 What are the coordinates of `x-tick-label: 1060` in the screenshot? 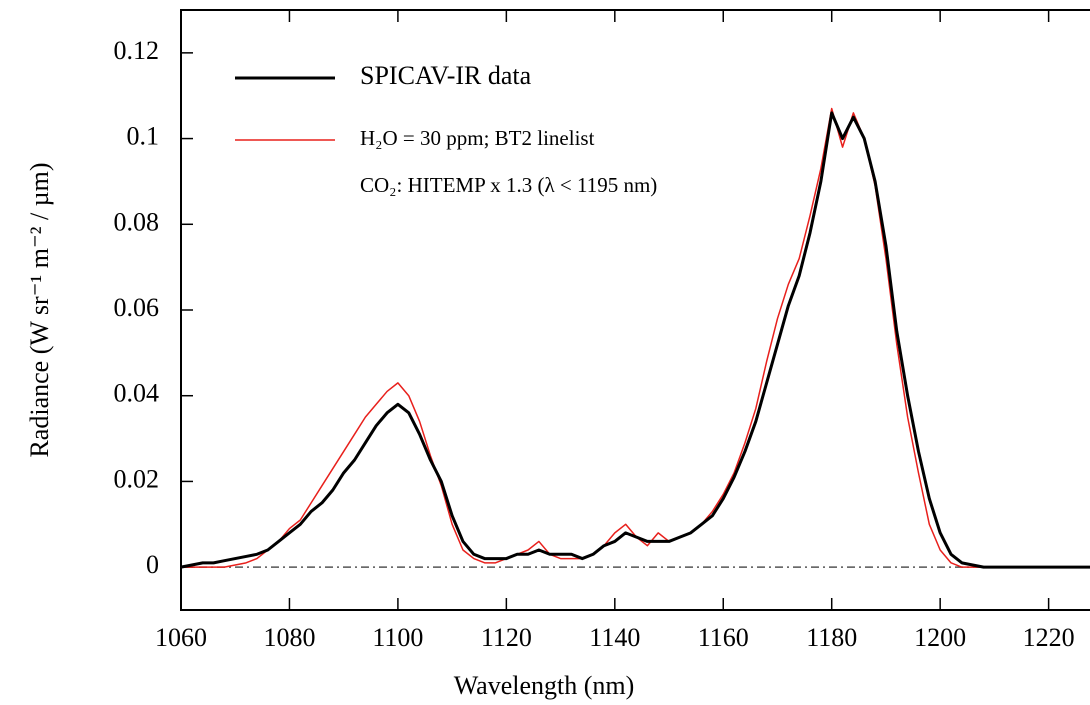 It's located at (181, 637).